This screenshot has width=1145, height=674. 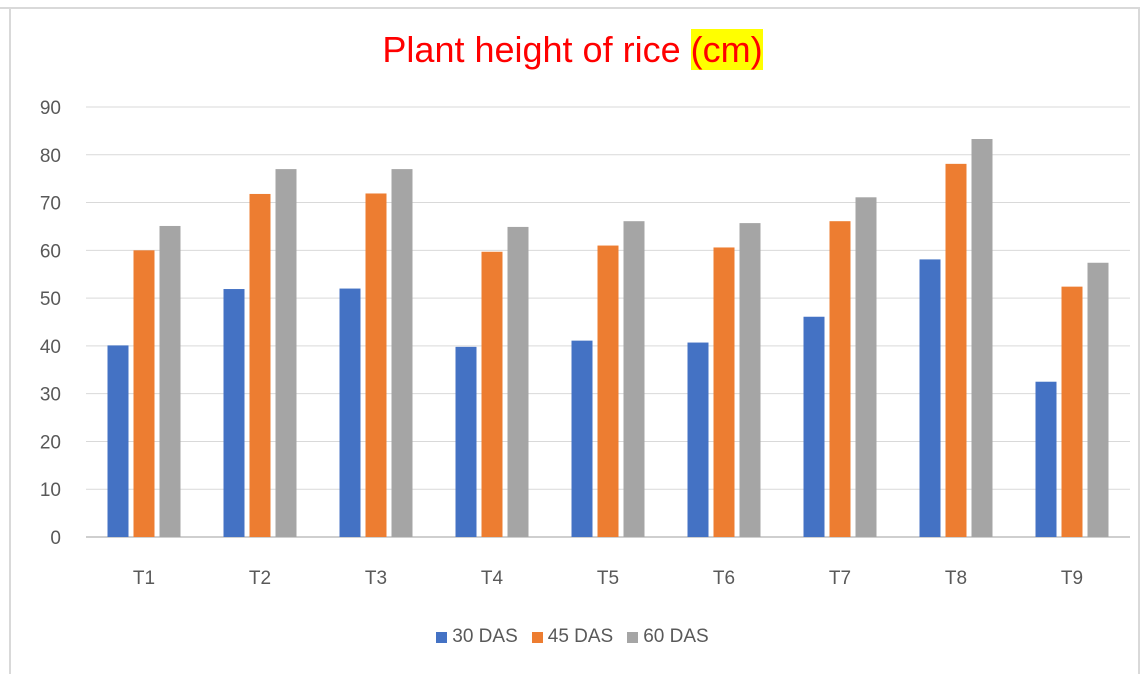 What do you see at coordinates (50, 490) in the screenshot?
I see `y-tick-label: 10` at bounding box center [50, 490].